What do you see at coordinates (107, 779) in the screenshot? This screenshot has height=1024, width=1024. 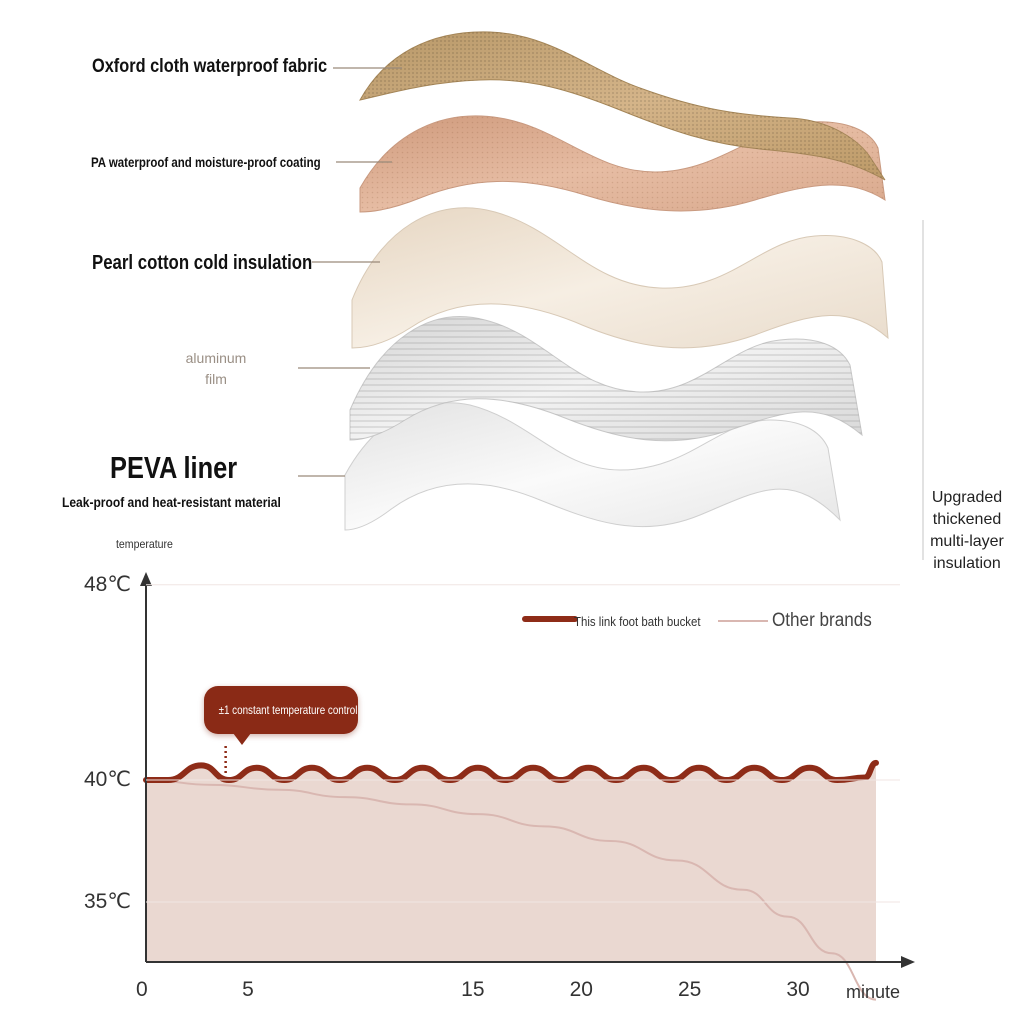 I see `y-tick-label: 40℃` at bounding box center [107, 779].